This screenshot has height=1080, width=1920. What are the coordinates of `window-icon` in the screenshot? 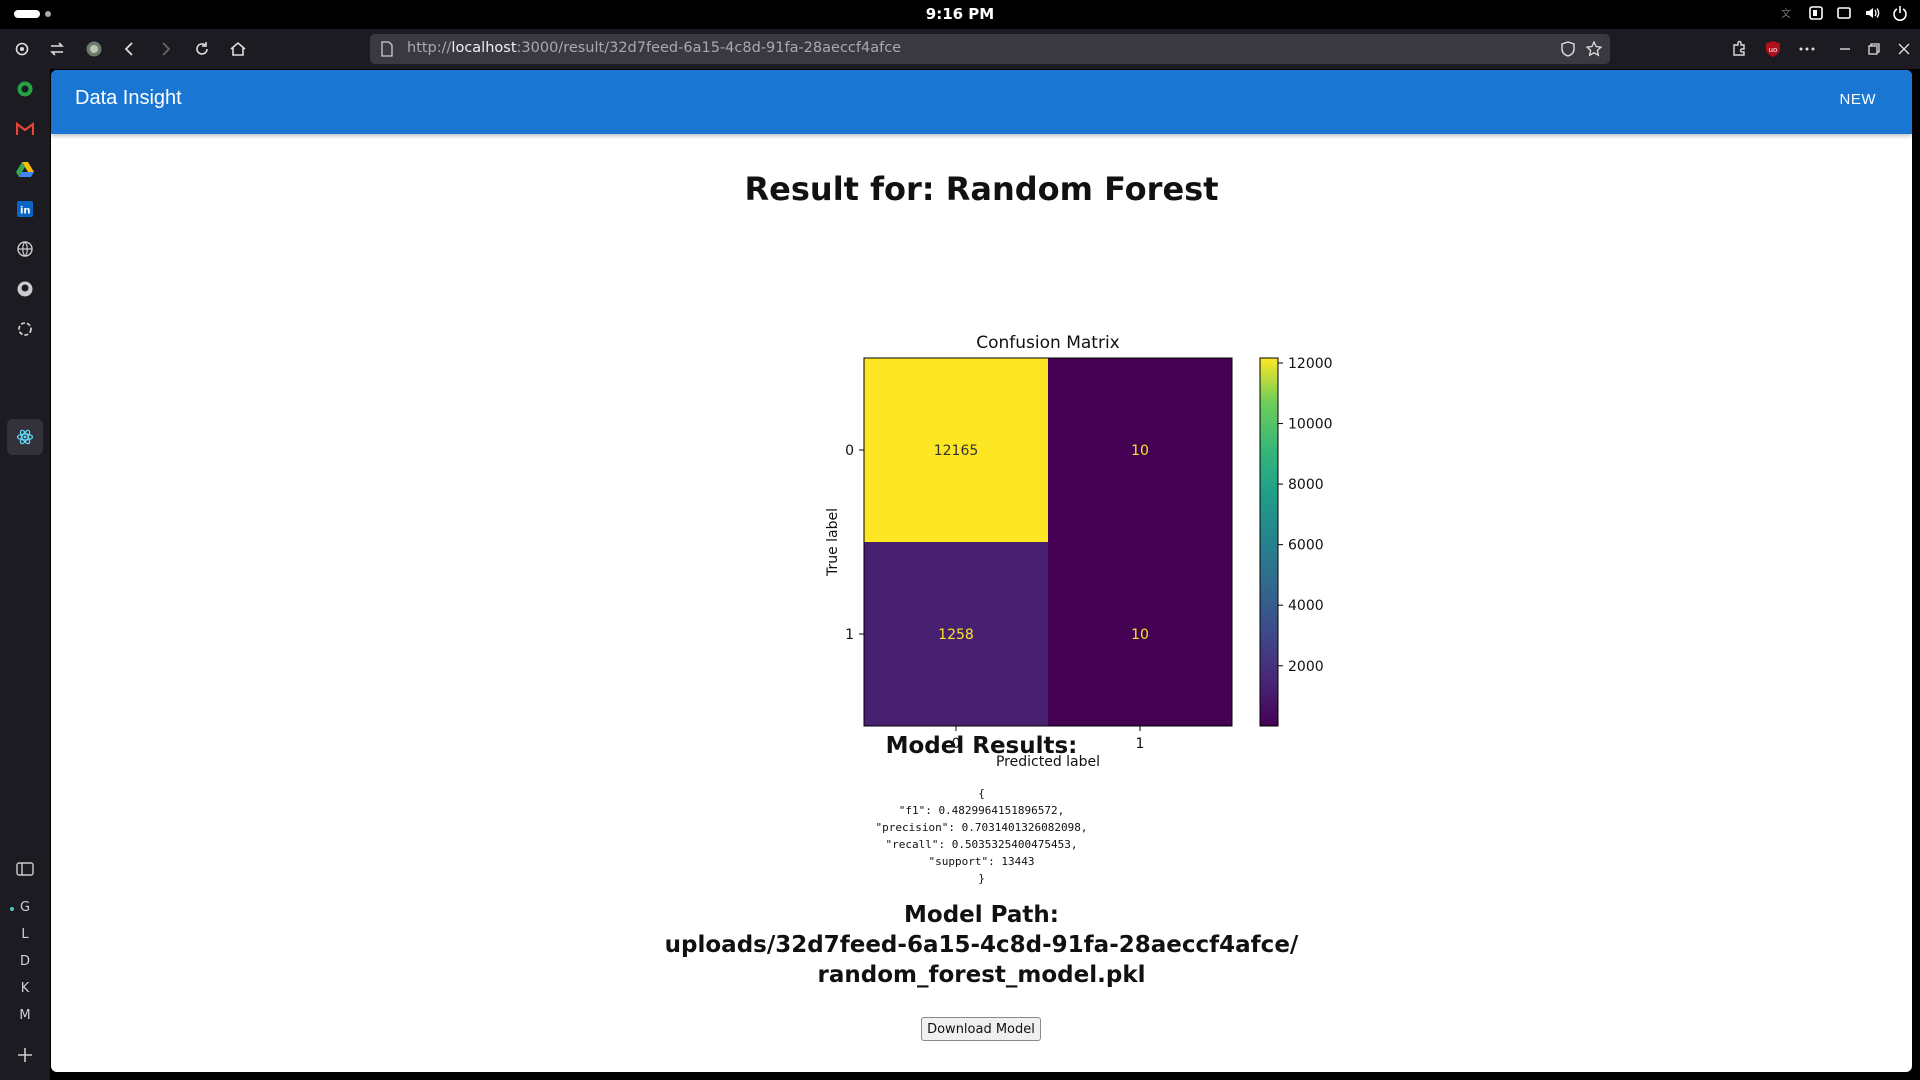 It's located at (1816, 13).